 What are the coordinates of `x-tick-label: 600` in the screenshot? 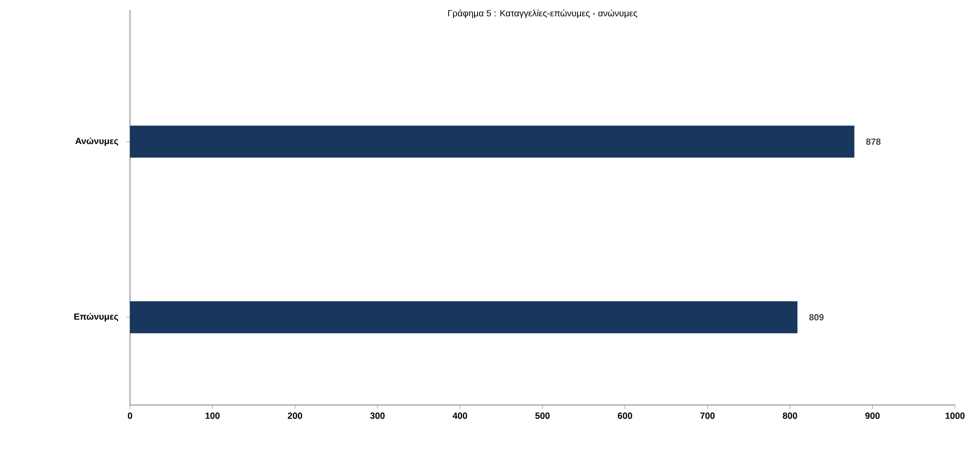 It's located at (625, 415).